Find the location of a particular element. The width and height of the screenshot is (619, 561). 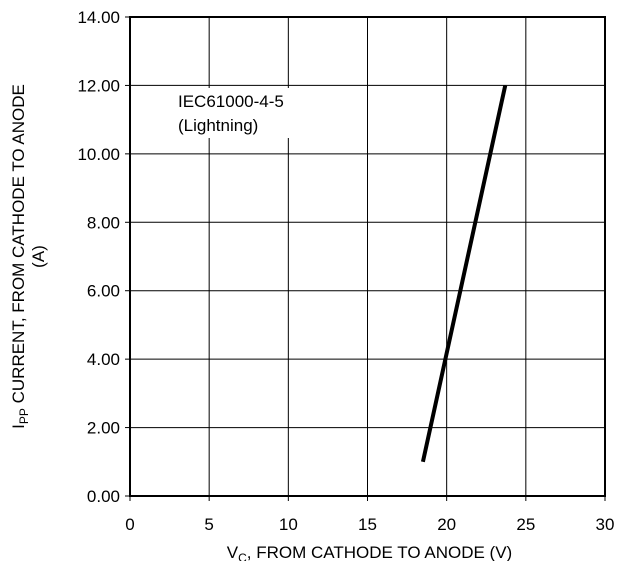

y-tick-label: 14.00 is located at coordinates (98, 17).